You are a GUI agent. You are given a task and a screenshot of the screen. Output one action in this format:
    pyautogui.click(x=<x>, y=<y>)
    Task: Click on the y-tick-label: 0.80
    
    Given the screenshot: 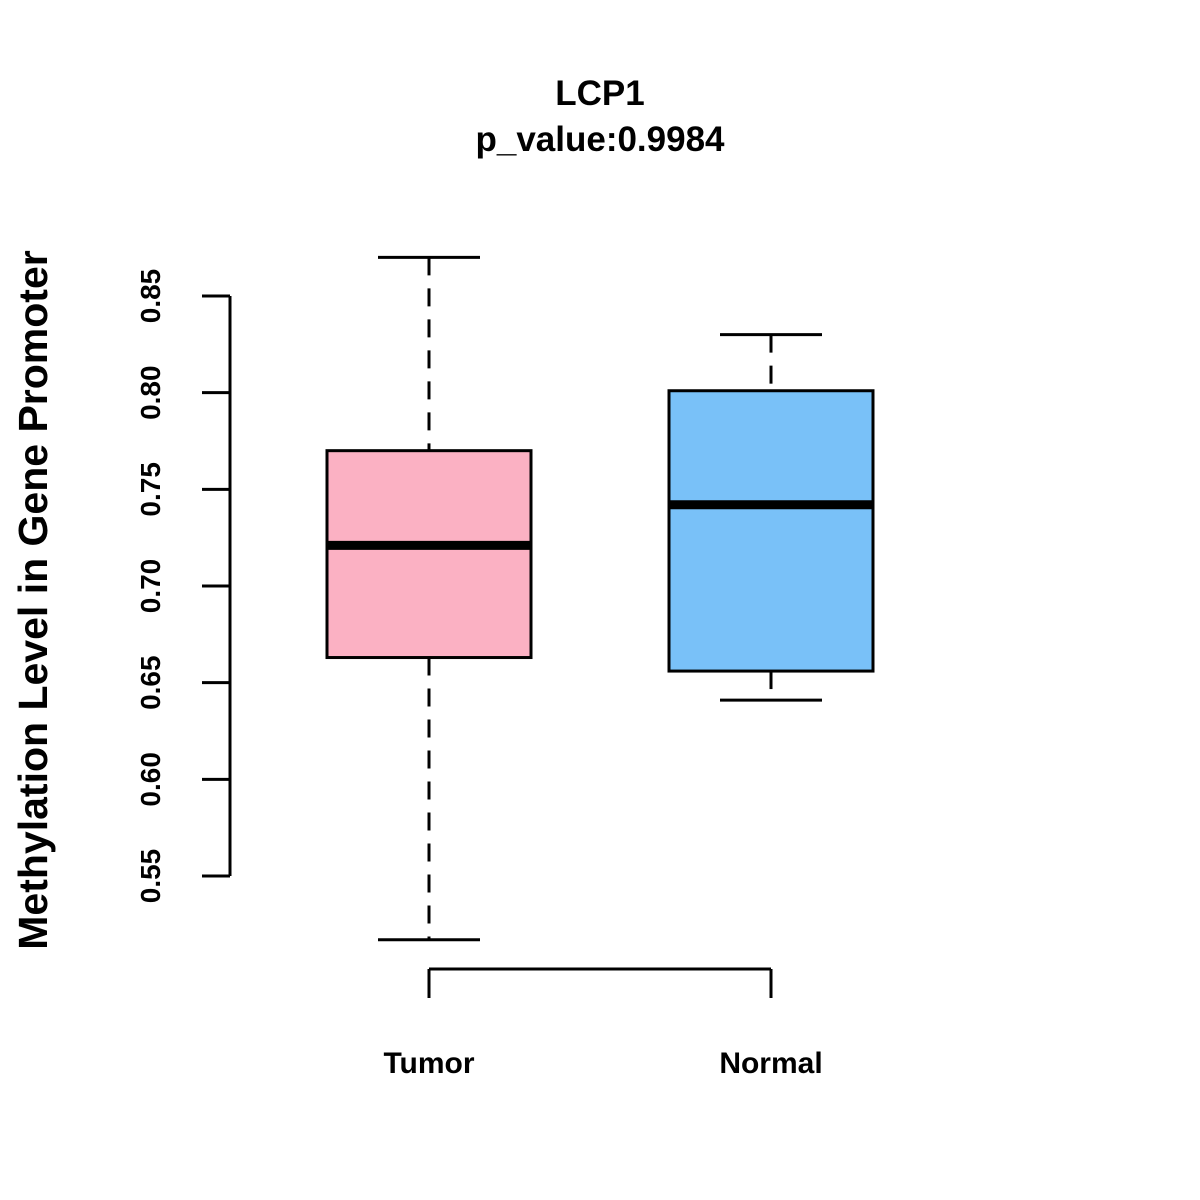 What is the action you would take?
    pyautogui.click(x=150, y=392)
    